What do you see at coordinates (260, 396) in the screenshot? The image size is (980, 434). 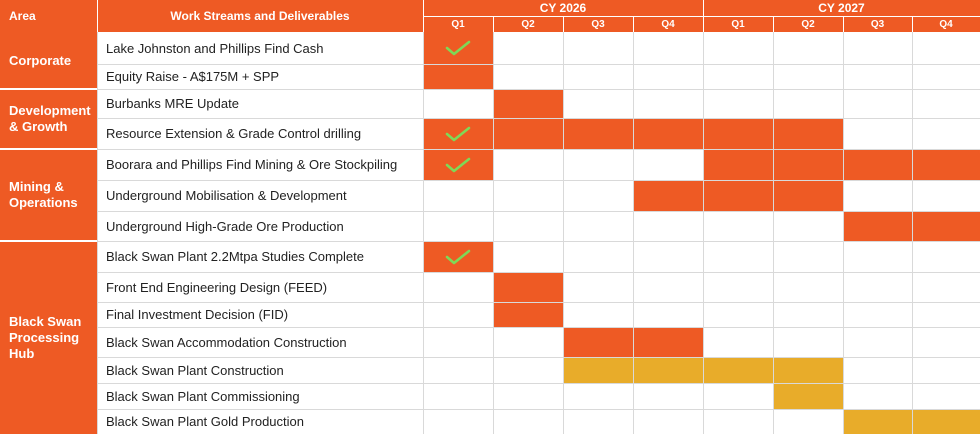 I see `task-label: Black Swan Plant Commissioning` at bounding box center [260, 396].